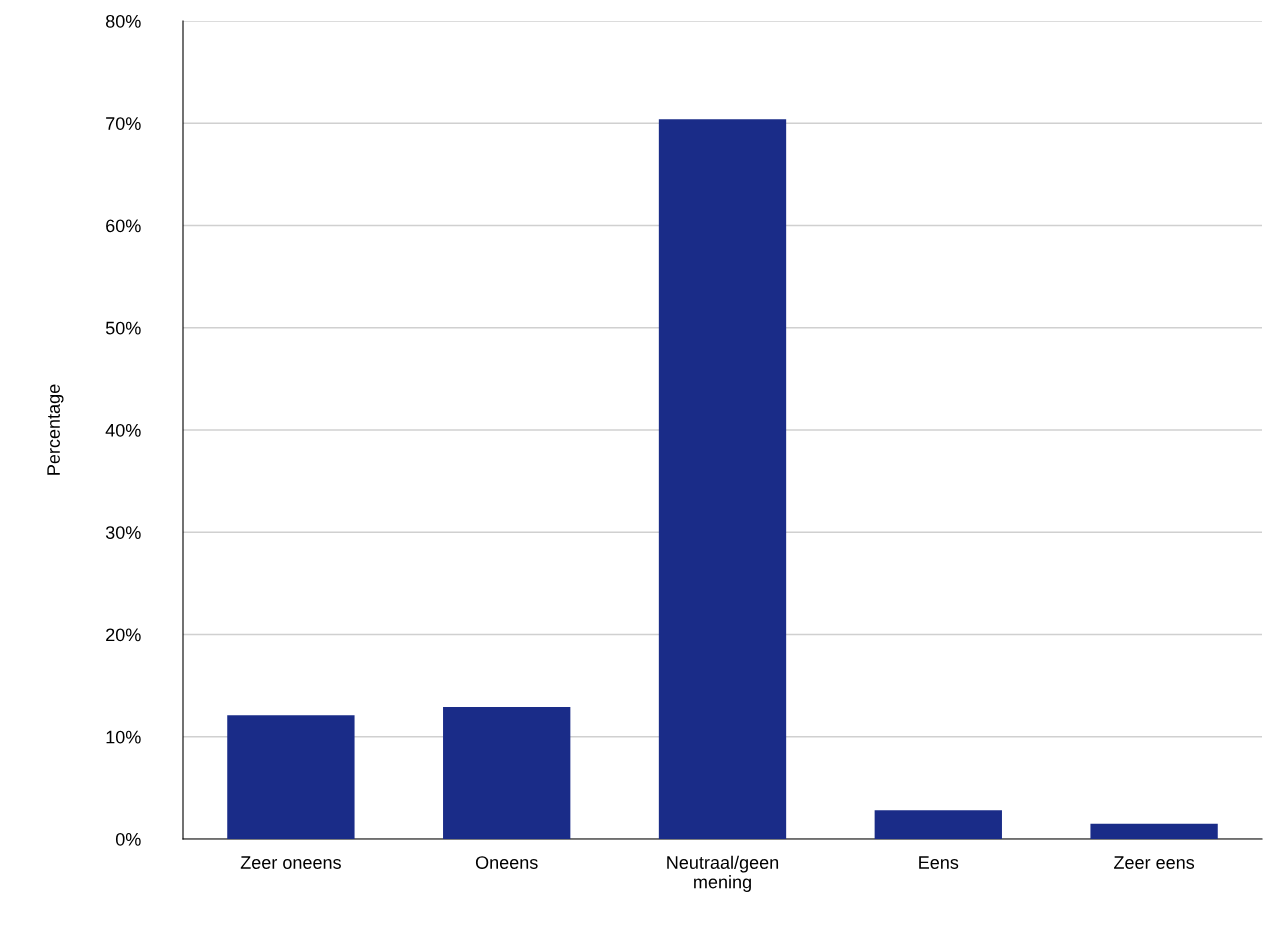 The image size is (1266, 935). I want to click on x-tick-label: Neutraal/geen mening, so click(723, 873).